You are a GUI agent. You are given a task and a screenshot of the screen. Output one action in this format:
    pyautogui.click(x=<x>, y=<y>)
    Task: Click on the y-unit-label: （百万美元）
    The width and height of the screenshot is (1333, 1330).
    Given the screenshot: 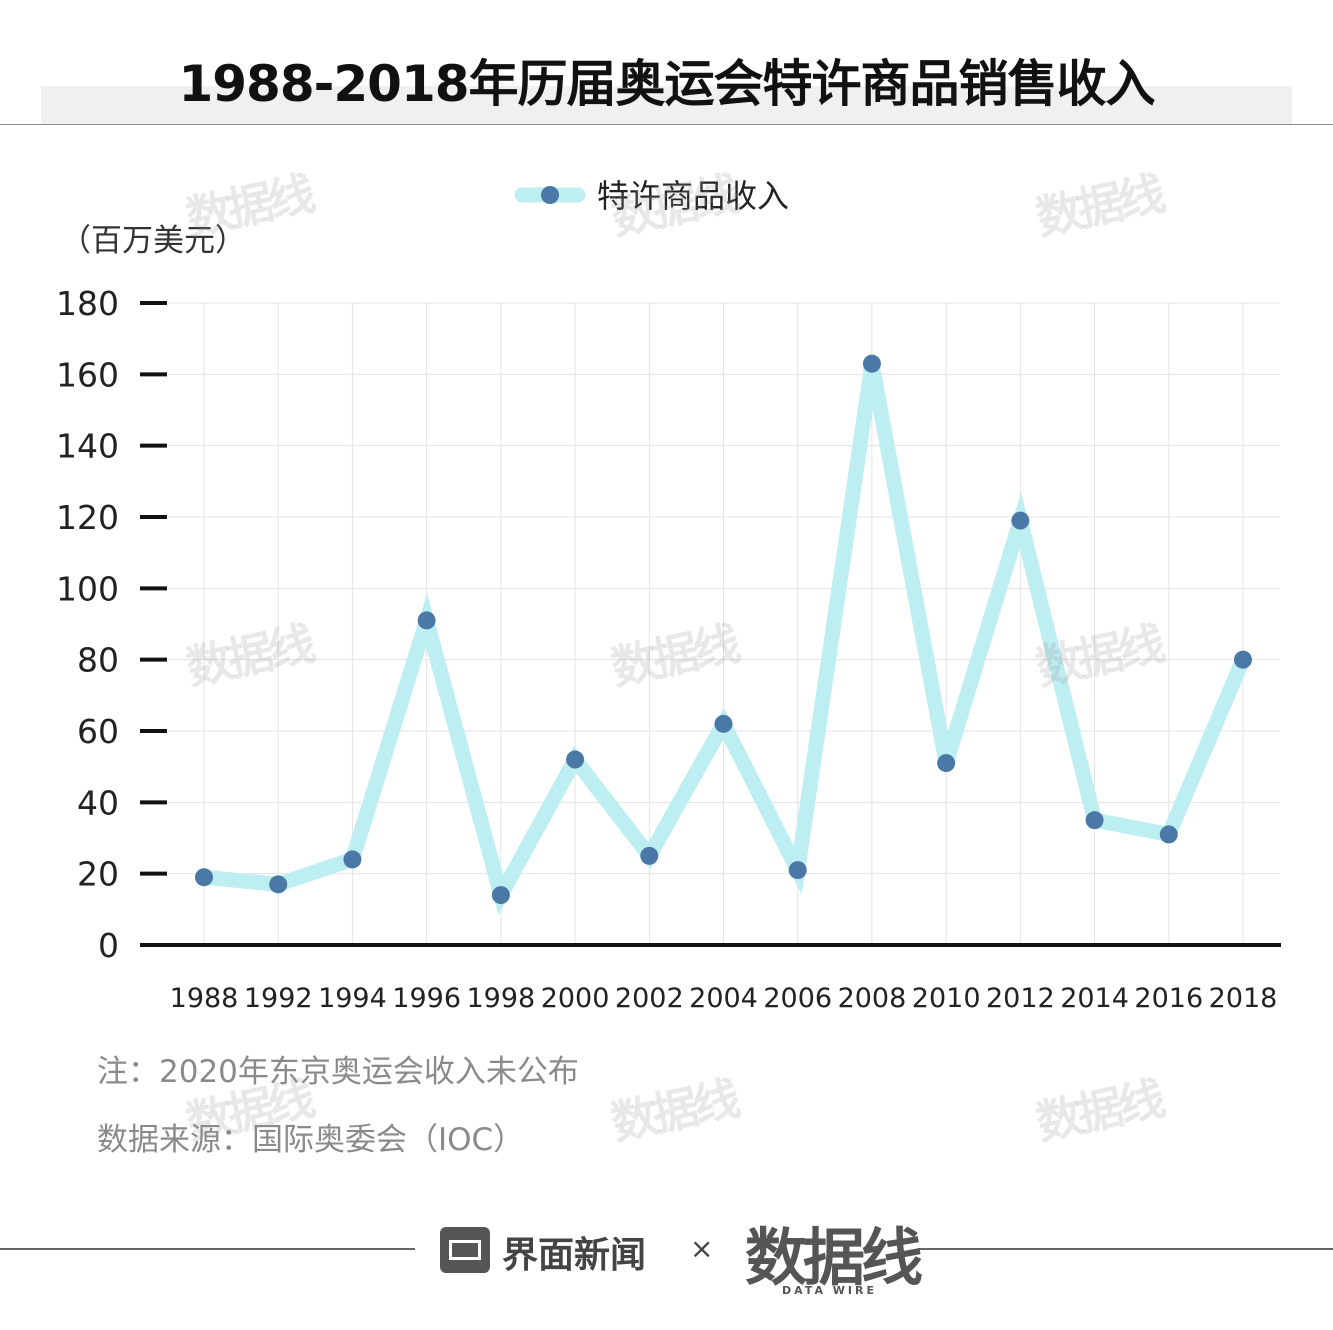 What is the action you would take?
    pyautogui.click(x=153, y=241)
    